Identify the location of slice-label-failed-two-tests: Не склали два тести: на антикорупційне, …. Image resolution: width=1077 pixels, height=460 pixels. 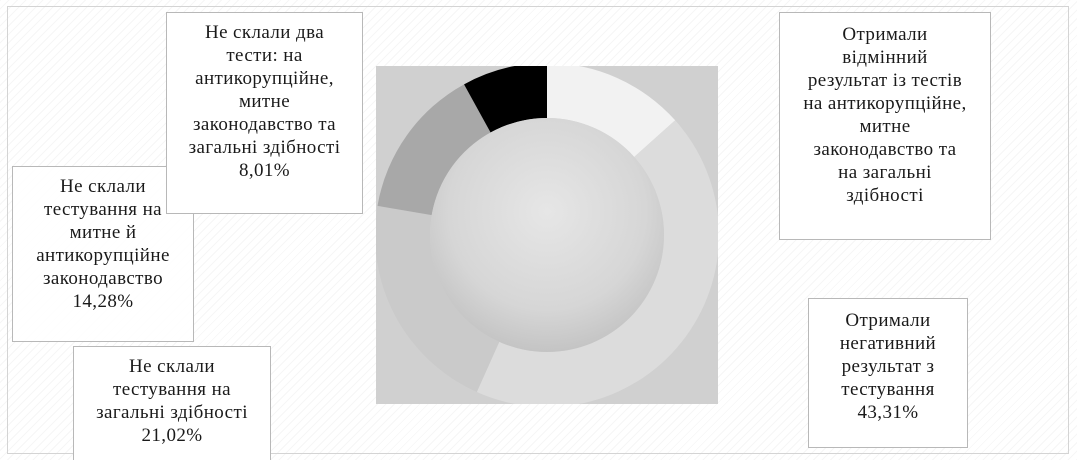
(264, 113).